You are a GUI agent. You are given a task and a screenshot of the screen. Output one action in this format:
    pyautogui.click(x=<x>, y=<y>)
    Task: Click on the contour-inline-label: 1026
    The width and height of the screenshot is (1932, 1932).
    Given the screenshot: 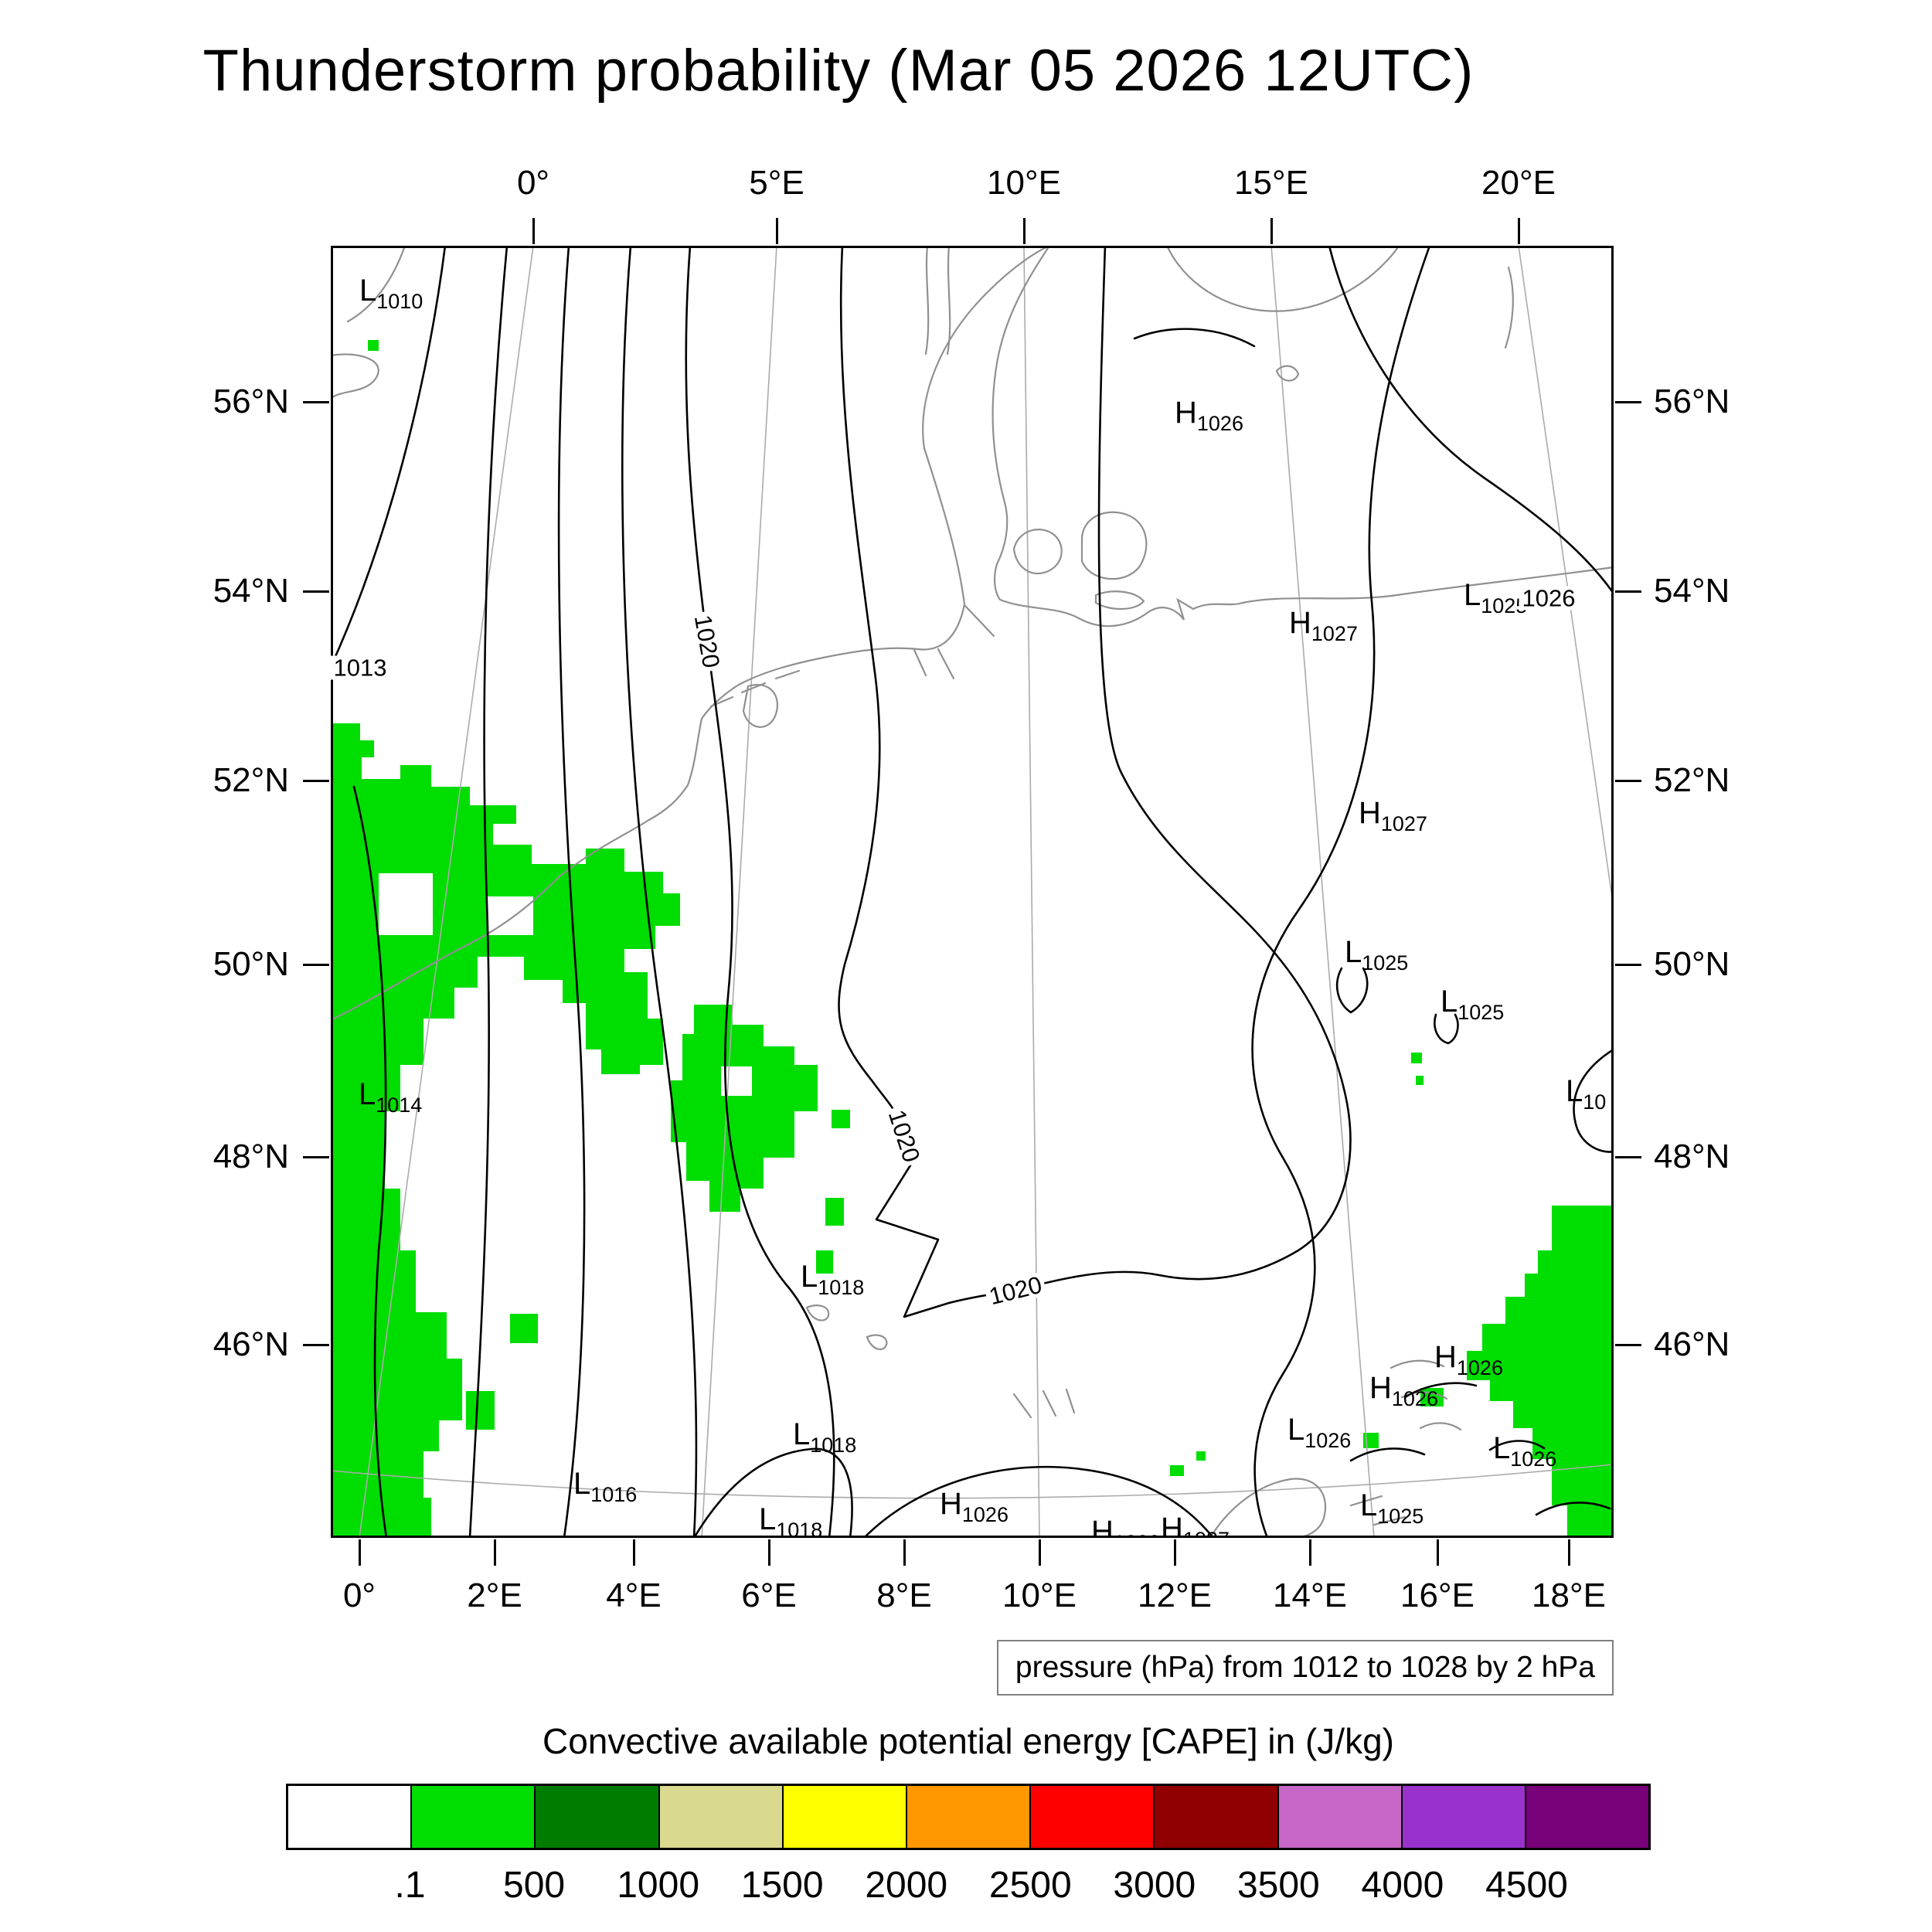 What is the action you would take?
    pyautogui.click(x=1549, y=599)
    